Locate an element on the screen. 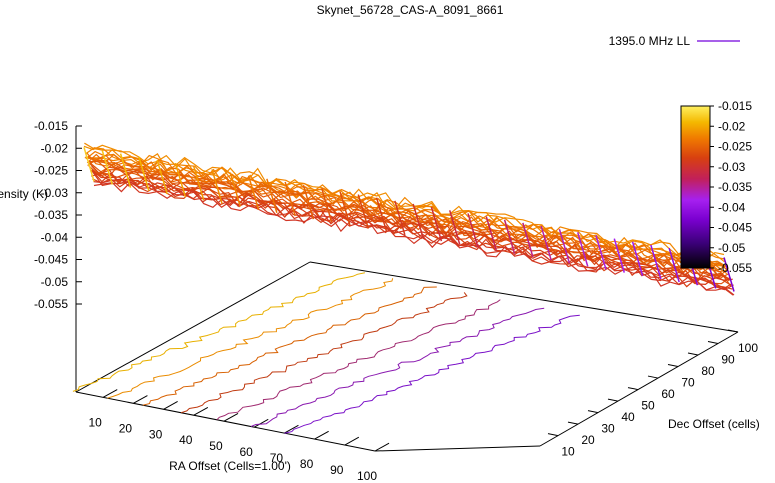  z-tick-label: -0.025 is located at coordinates (51, 171).